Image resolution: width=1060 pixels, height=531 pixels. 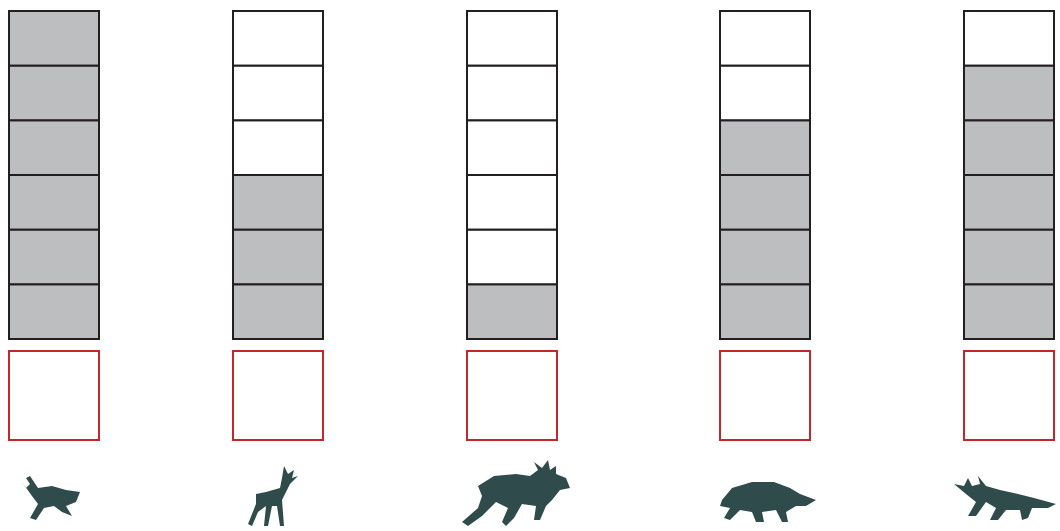 I want to click on moose-icon, so click(x=516, y=493).